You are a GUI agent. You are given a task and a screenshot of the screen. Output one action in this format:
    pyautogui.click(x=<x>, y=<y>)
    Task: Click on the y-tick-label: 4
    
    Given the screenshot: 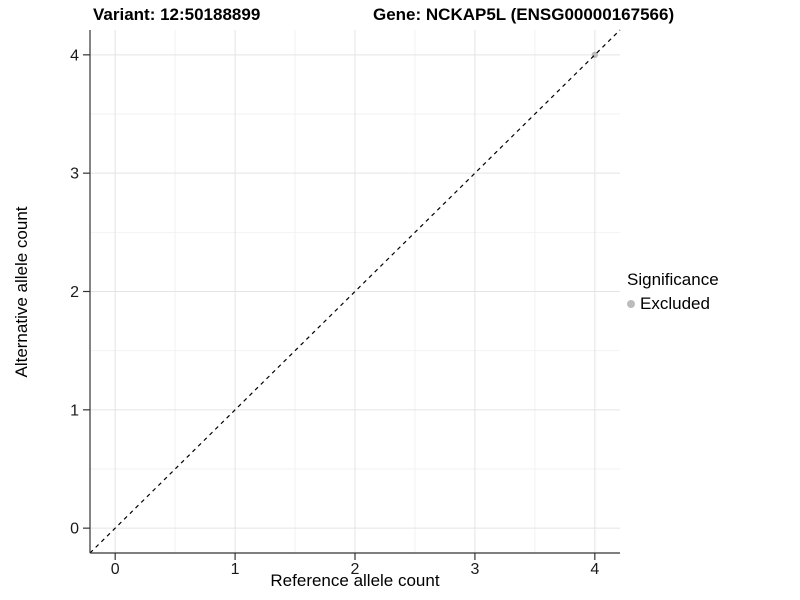 What is the action you would take?
    pyautogui.click(x=74, y=55)
    